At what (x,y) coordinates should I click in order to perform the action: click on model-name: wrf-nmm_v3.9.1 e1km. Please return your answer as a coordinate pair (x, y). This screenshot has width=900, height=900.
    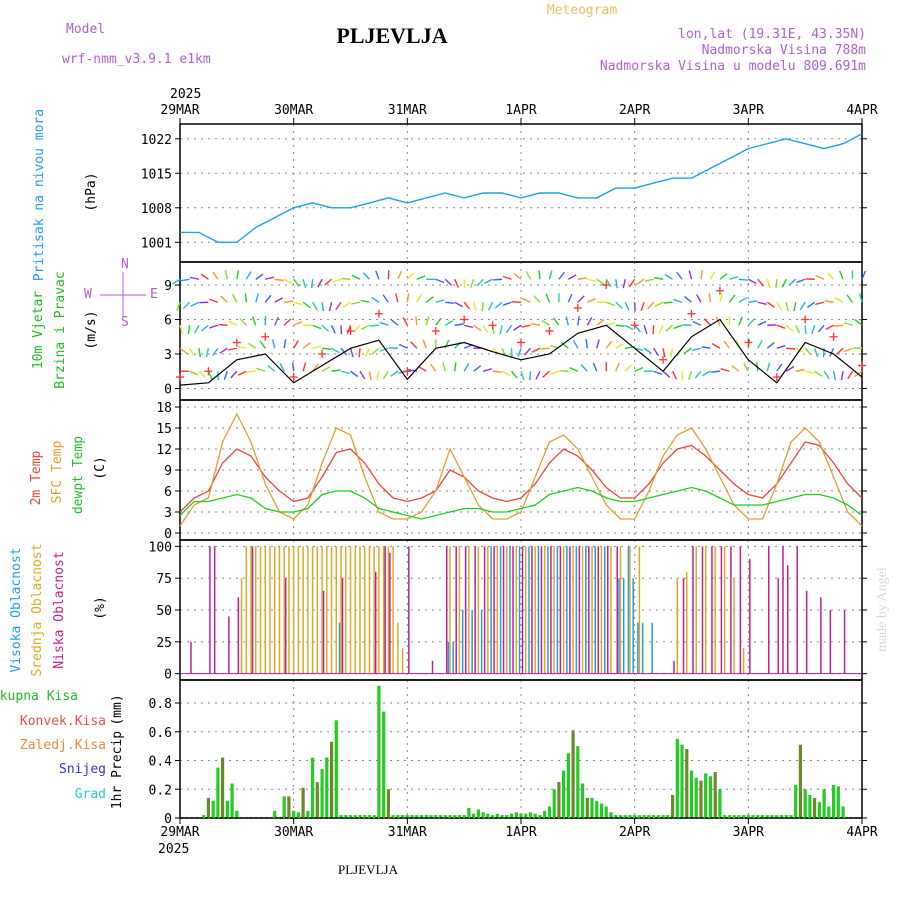
    Looking at the image, I should click on (136, 59).